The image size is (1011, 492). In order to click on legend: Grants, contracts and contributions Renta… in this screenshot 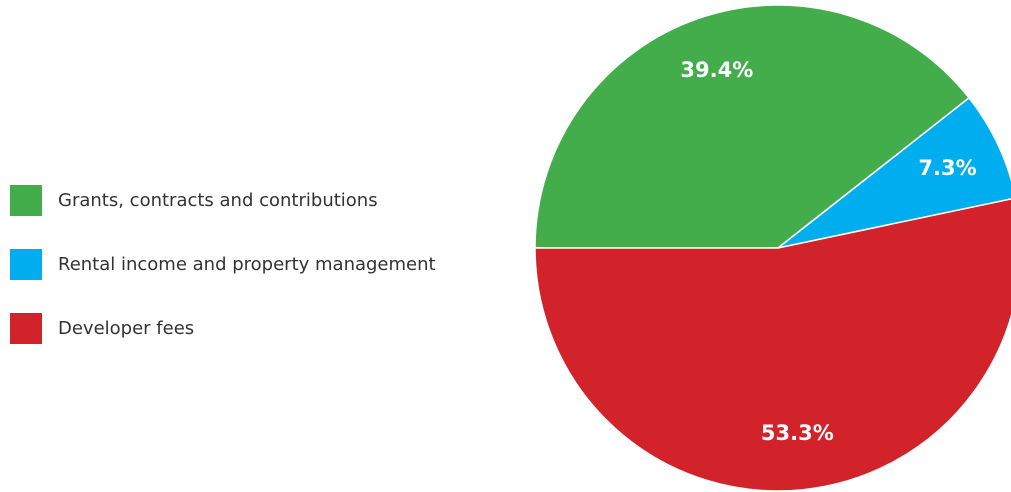, I will do `click(223, 264)`.